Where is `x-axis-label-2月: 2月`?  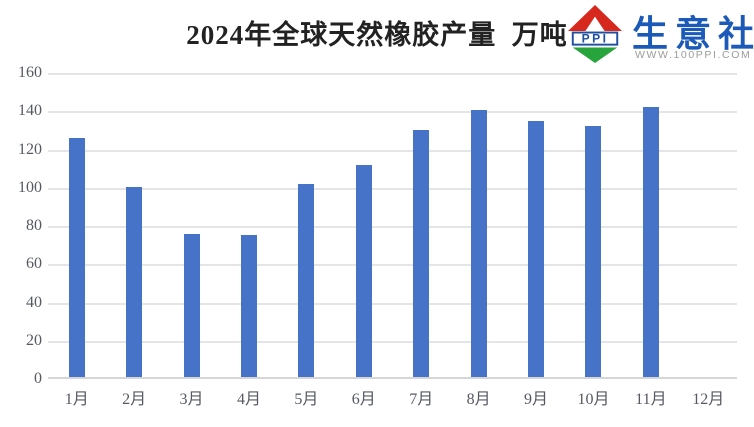 x-axis-label-2月: 2月 is located at coordinates (134, 399).